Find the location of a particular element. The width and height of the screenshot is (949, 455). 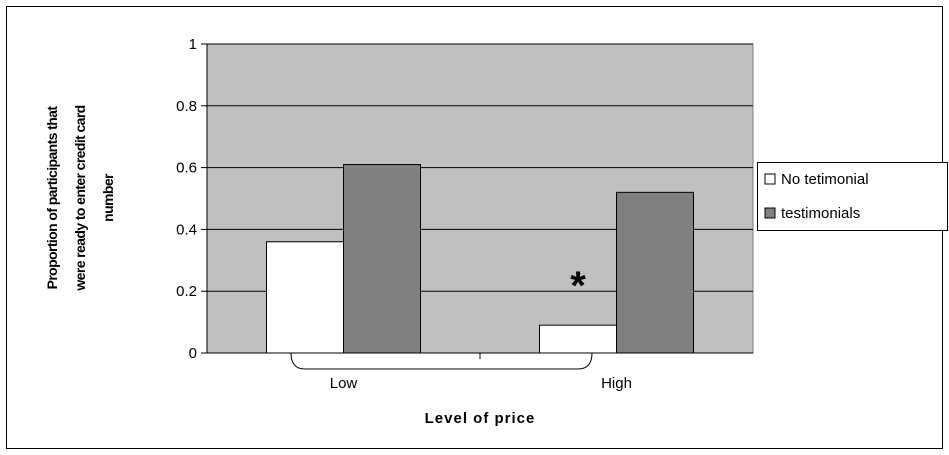

y-tick-label: 0.6 is located at coordinates (186, 168).